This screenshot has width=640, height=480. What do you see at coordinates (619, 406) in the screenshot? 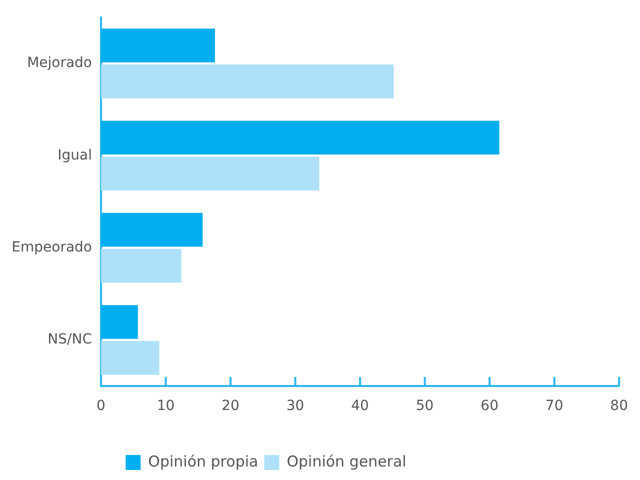
I see `x-tick-label: 80` at bounding box center [619, 406].